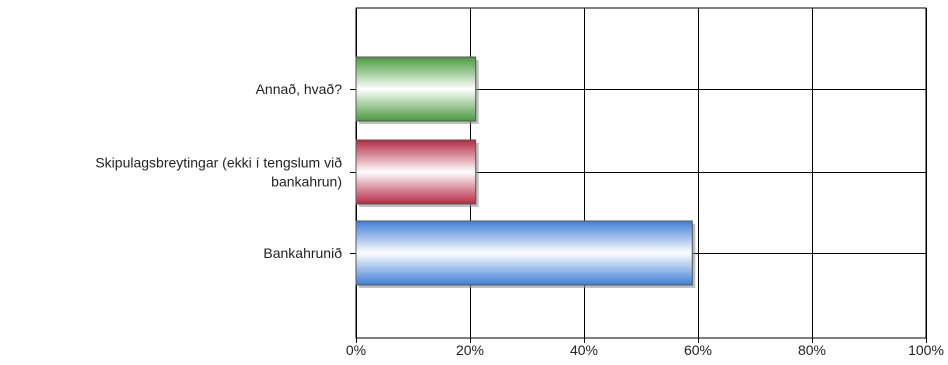 The width and height of the screenshot is (948, 365). Describe the element at coordinates (306, 182) in the screenshot. I see `category-label: bankahrun)` at that location.